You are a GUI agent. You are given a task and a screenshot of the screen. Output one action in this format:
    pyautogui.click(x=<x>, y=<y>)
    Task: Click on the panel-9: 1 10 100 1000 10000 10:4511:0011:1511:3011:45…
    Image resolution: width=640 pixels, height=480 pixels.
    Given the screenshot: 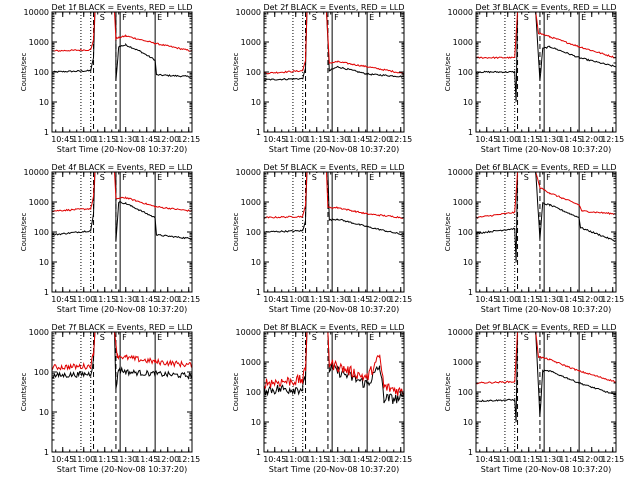 What is the action you would take?
    pyautogui.click(x=534, y=398)
    